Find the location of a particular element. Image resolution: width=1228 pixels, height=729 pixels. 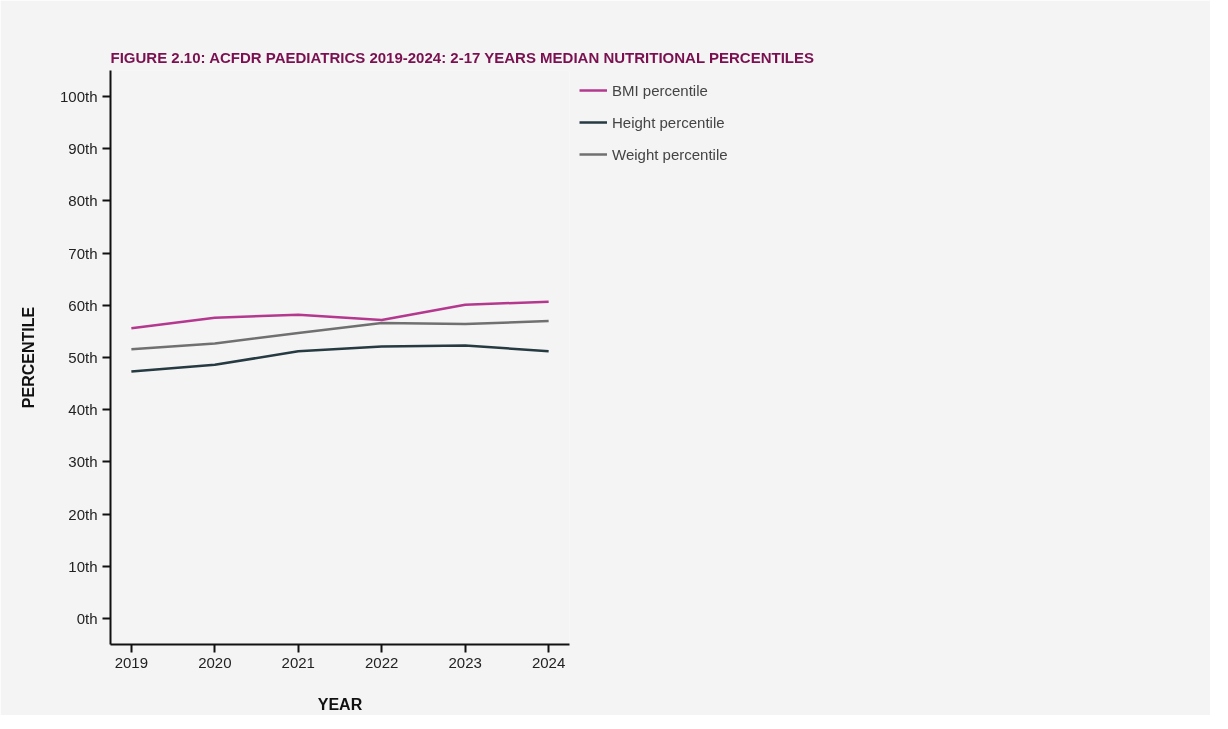

x-tick-label: 2022 is located at coordinates (382, 662).